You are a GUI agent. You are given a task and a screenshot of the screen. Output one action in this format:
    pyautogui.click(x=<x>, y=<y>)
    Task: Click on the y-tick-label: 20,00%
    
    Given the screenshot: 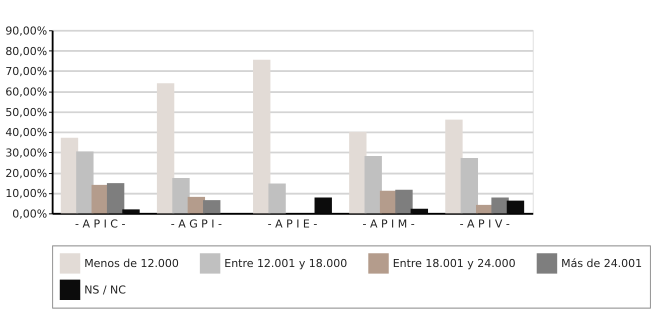 What is the action you would take?
    pyautogui.click(x=26, y=173)
    